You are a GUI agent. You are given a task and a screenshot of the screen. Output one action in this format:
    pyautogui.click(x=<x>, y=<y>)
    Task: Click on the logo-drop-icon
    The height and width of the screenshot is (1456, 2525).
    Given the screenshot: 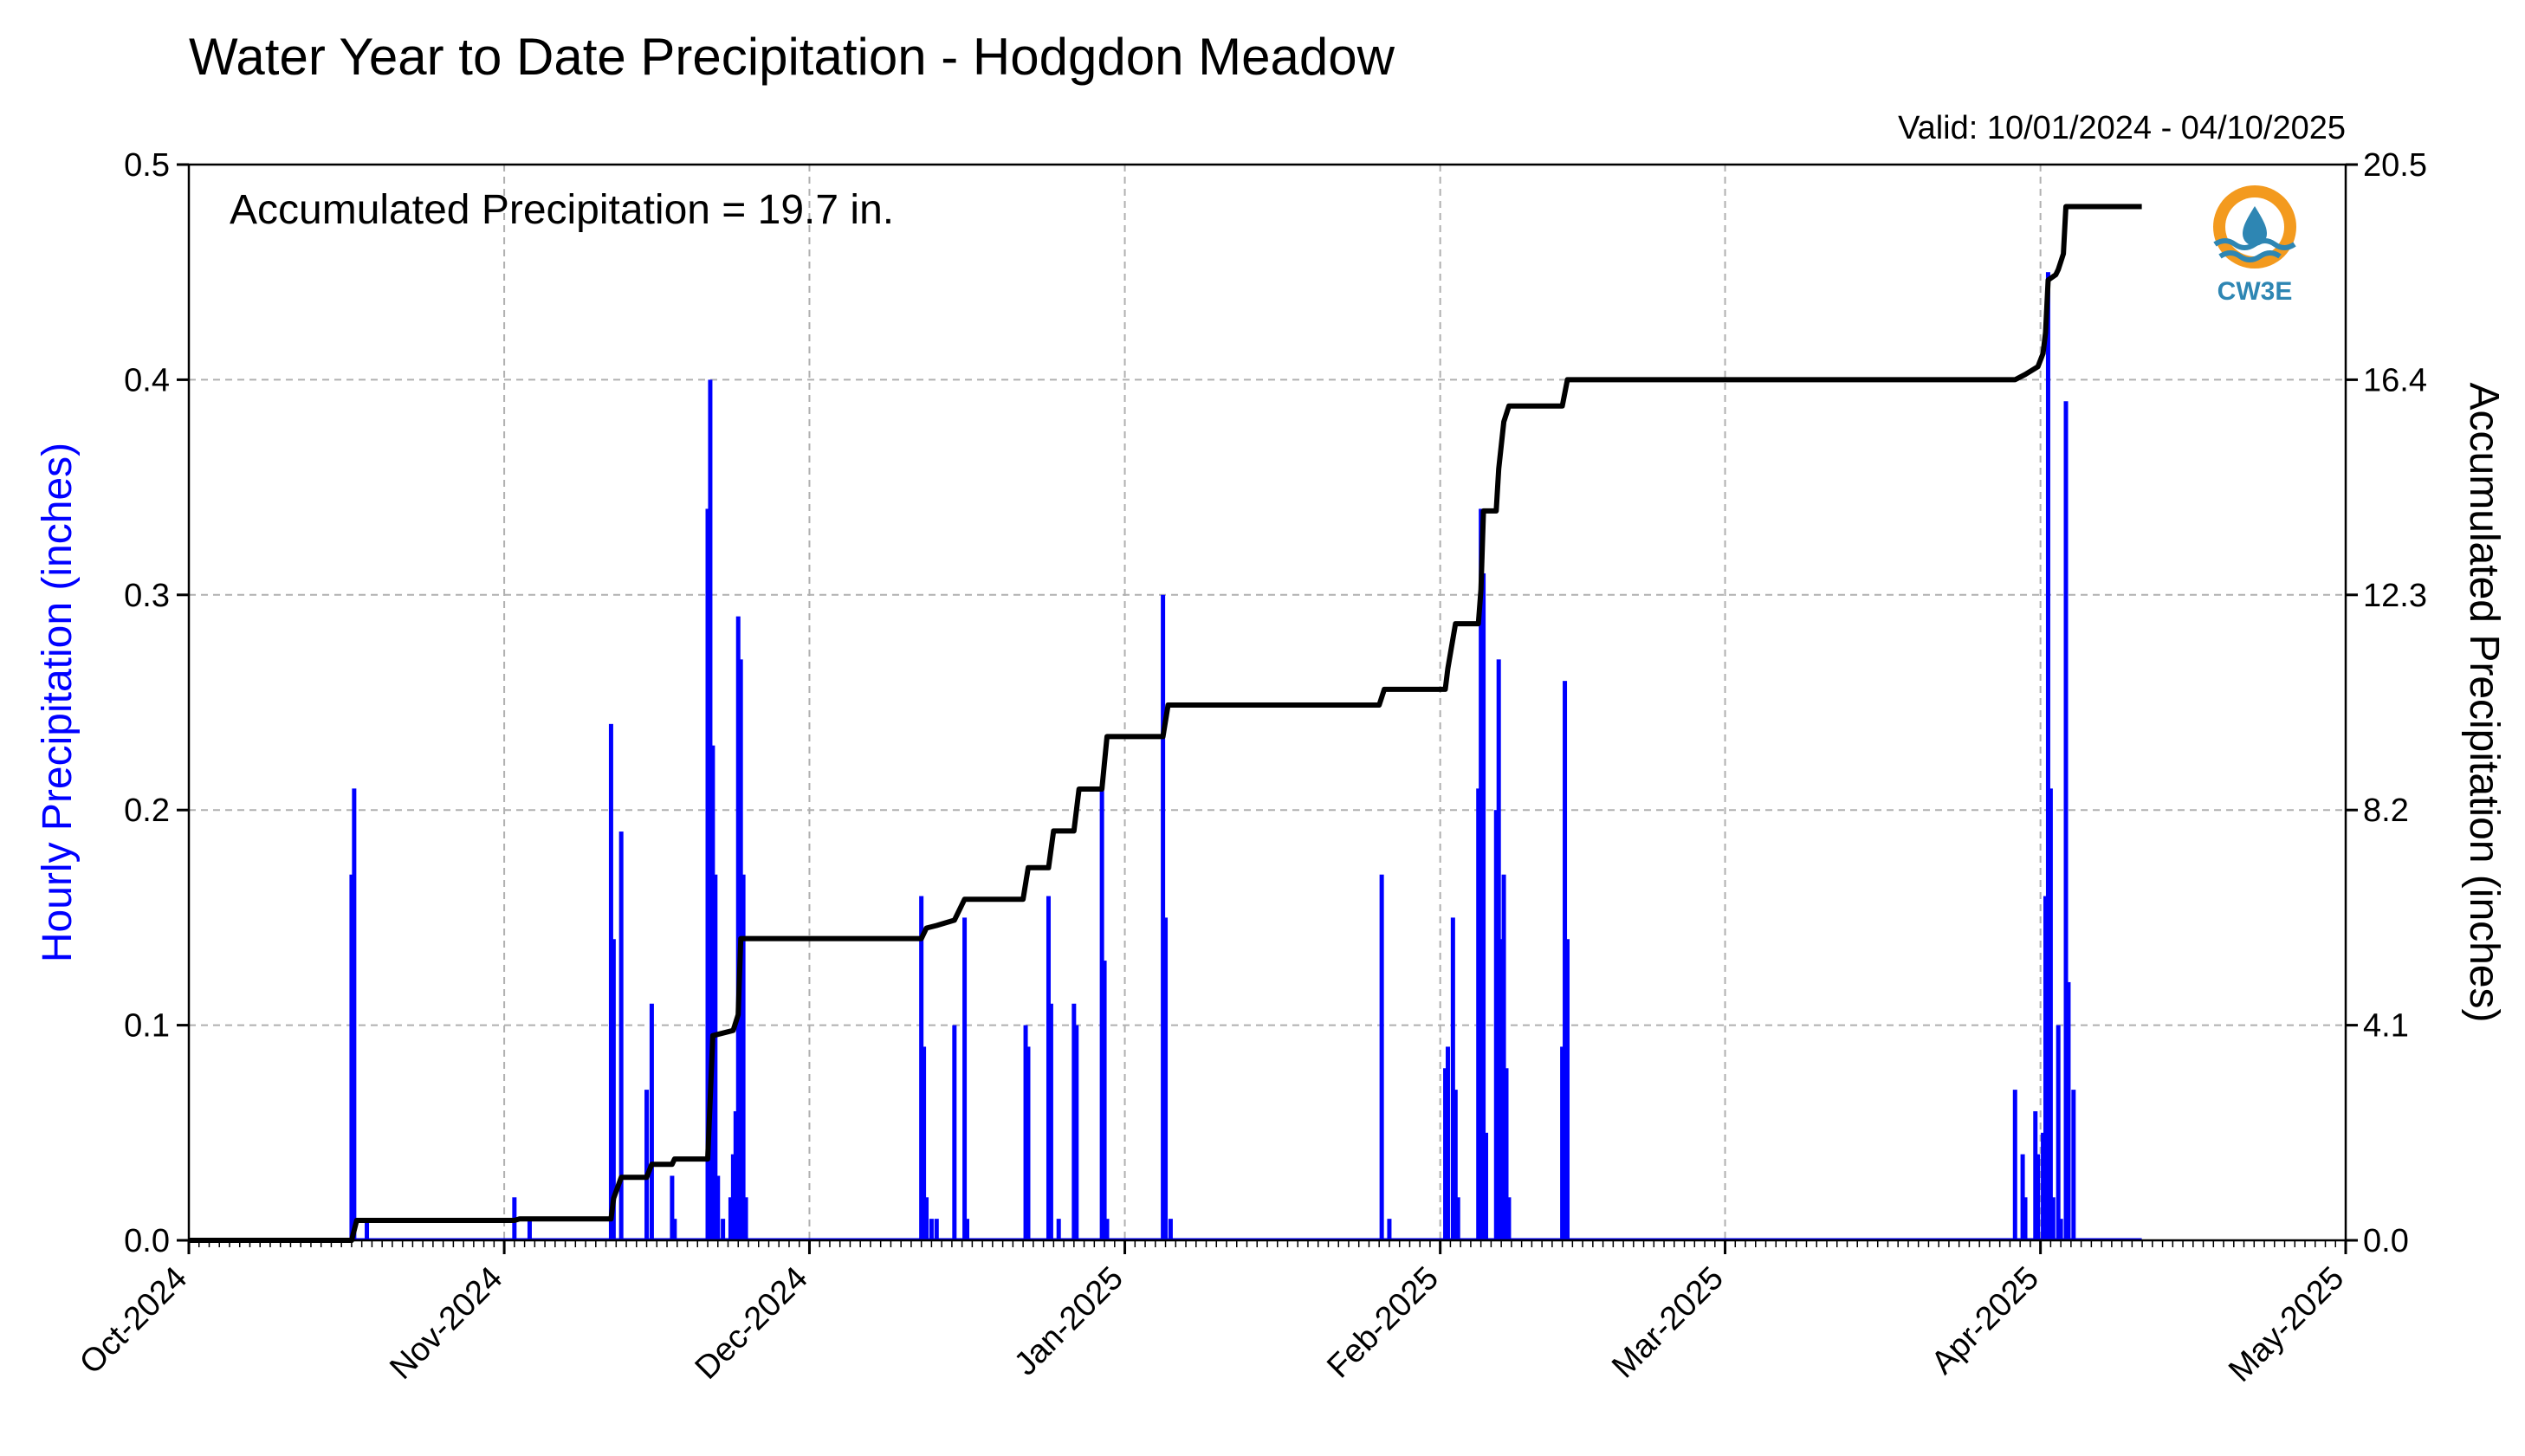 What is the action you would take?
    pyautogui.click(x=2255, y=226)
    